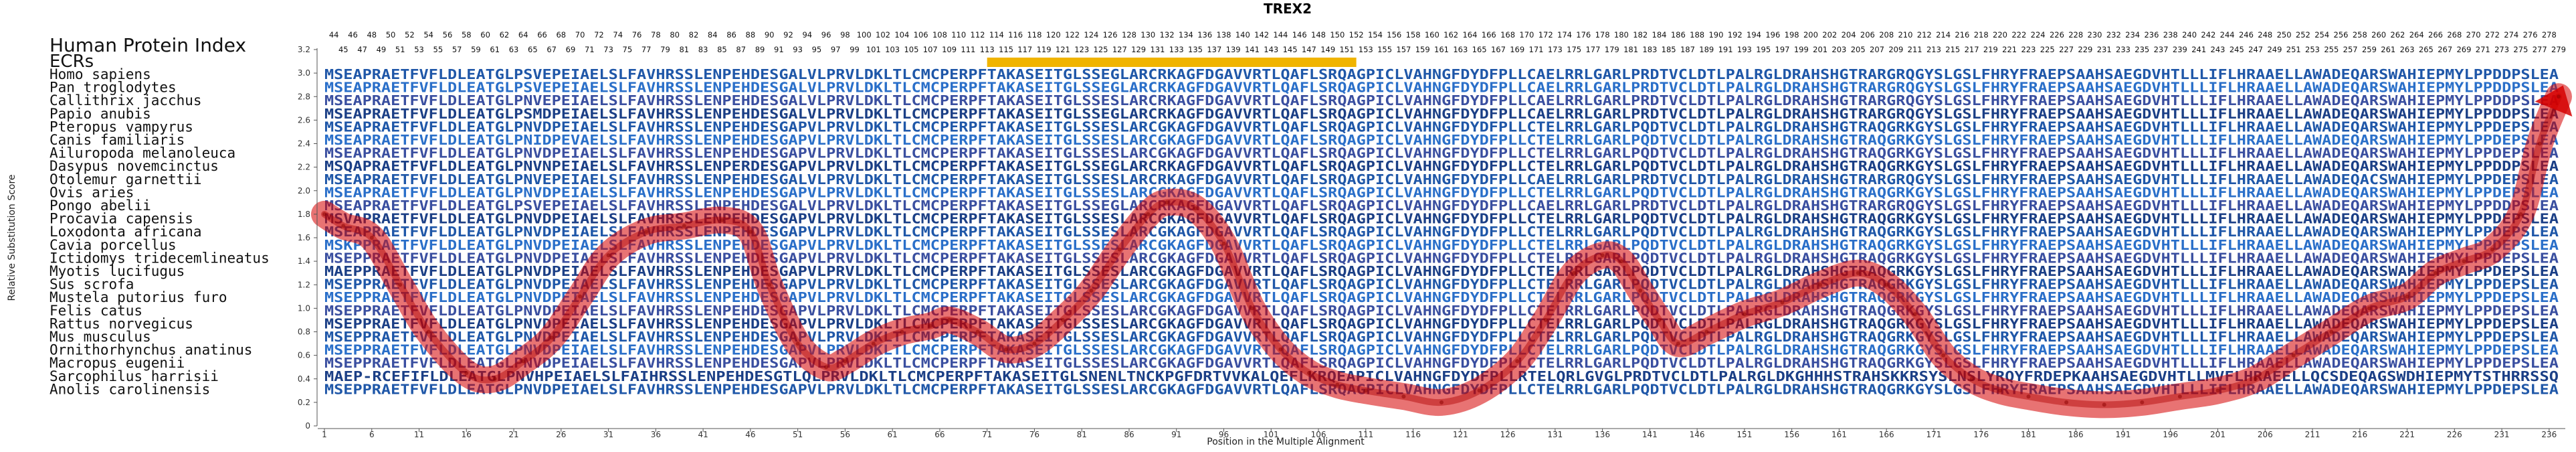  I want to click on human-position-label: 106, so click(921, 35).